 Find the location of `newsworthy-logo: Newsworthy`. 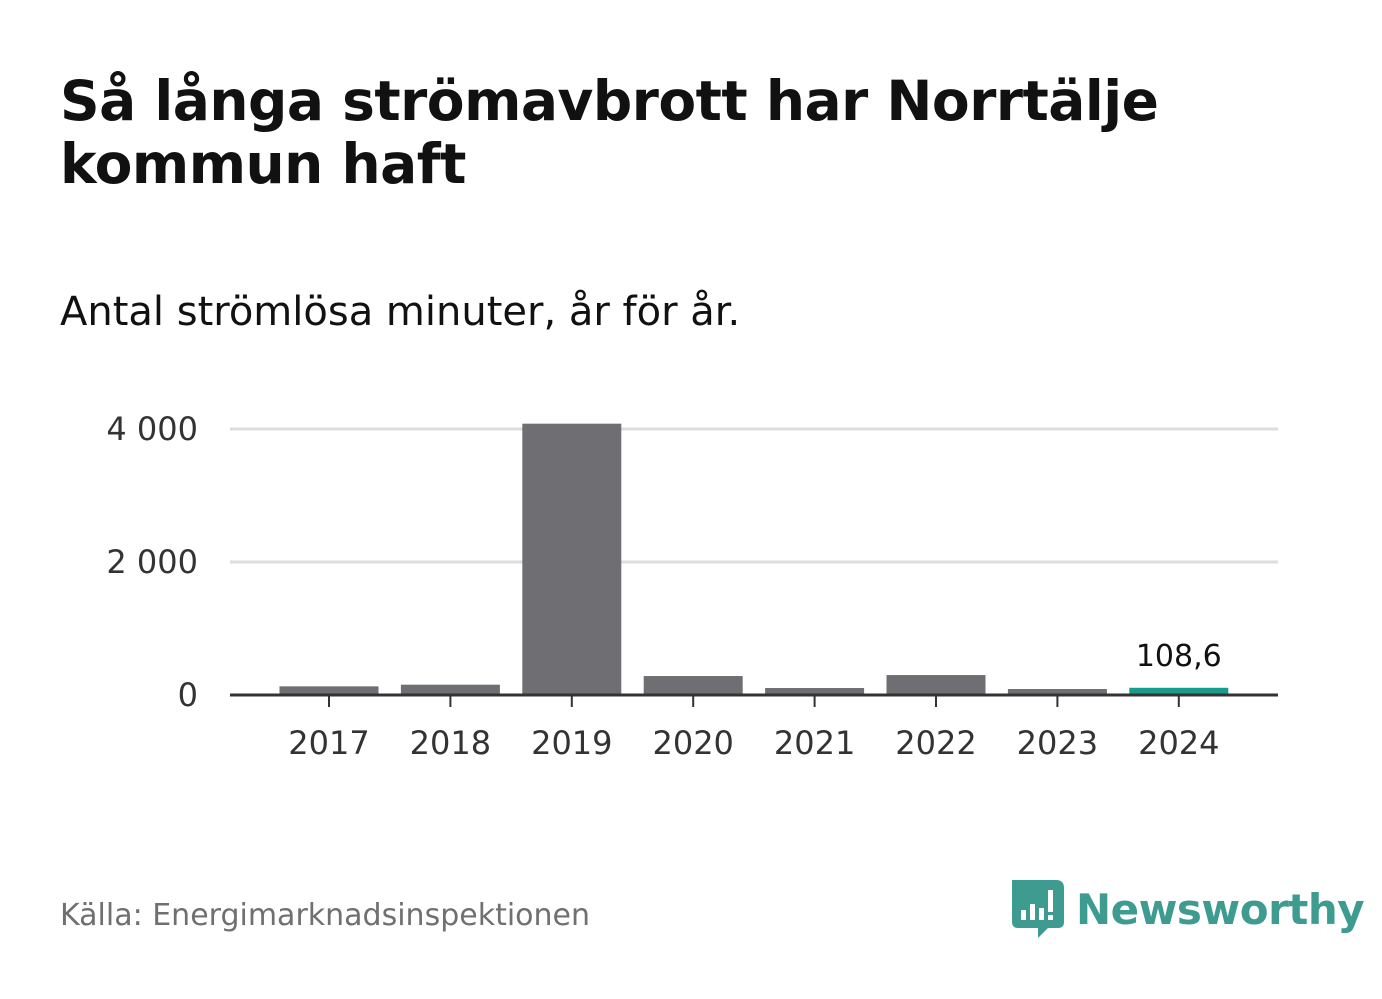

newsworthy-logo: Newsworthy is located at coordinates (1187, 909).